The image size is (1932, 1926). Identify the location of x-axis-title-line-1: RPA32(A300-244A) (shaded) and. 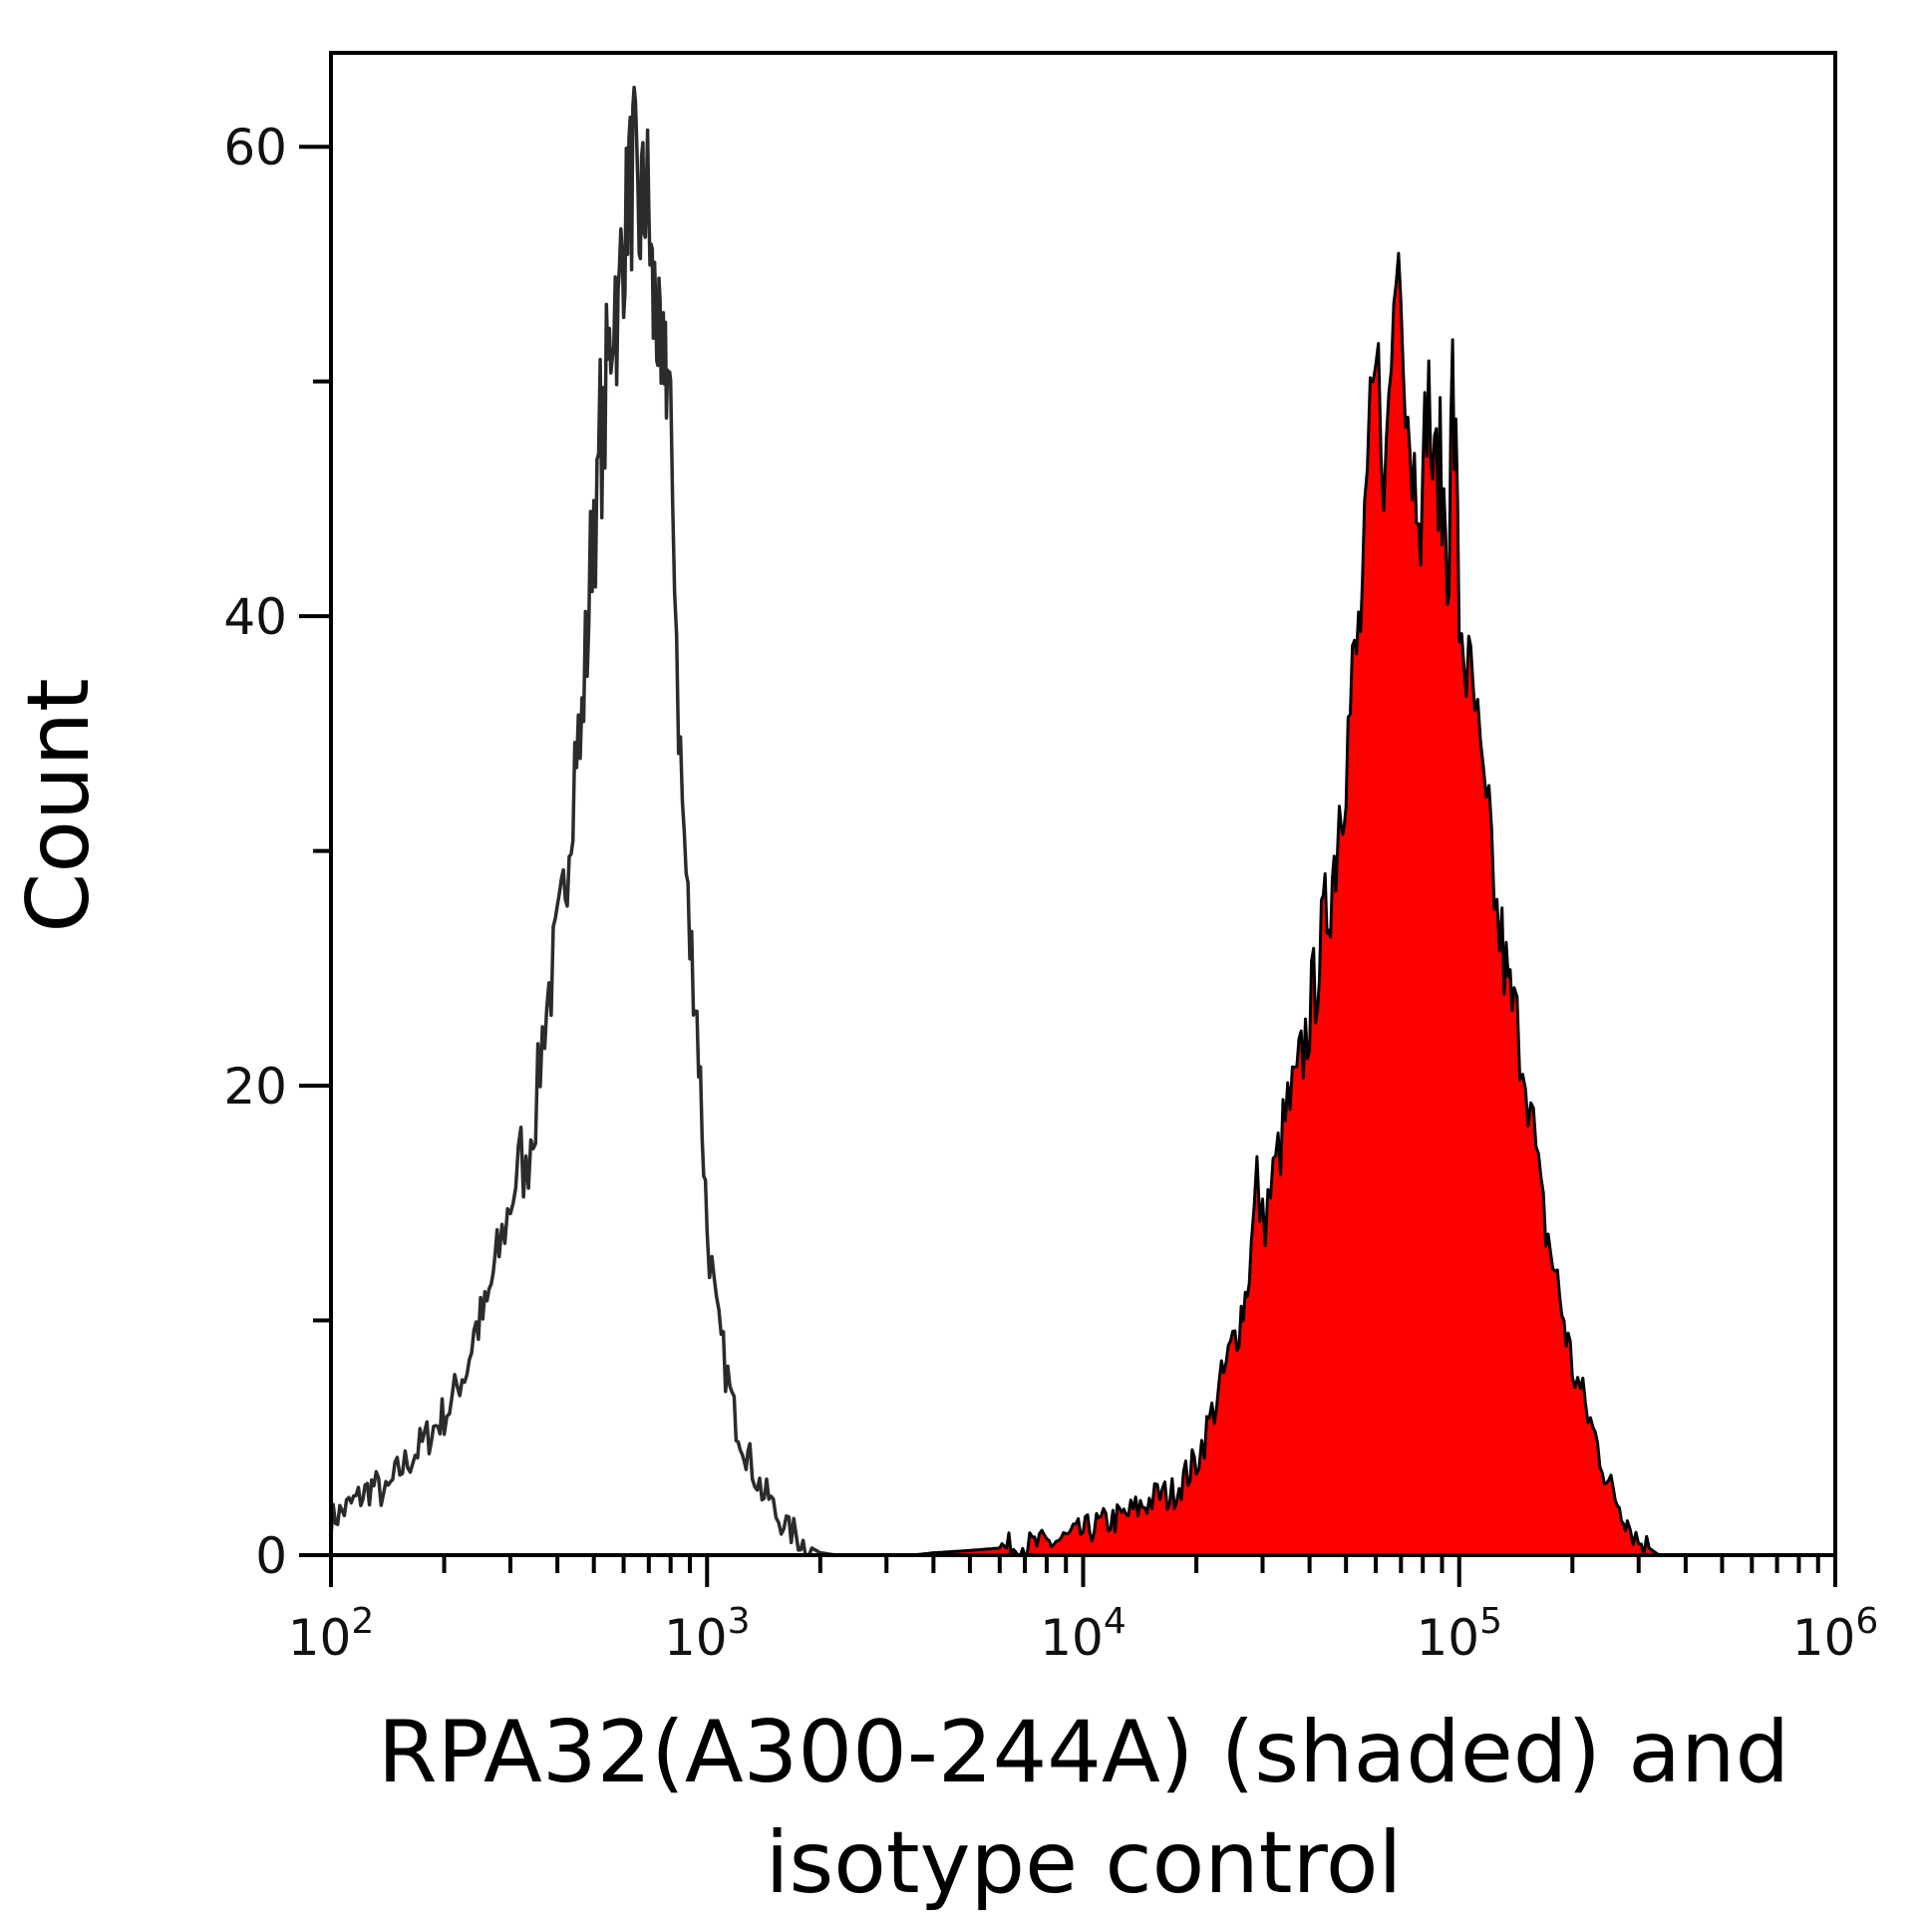
(1083, 1752).